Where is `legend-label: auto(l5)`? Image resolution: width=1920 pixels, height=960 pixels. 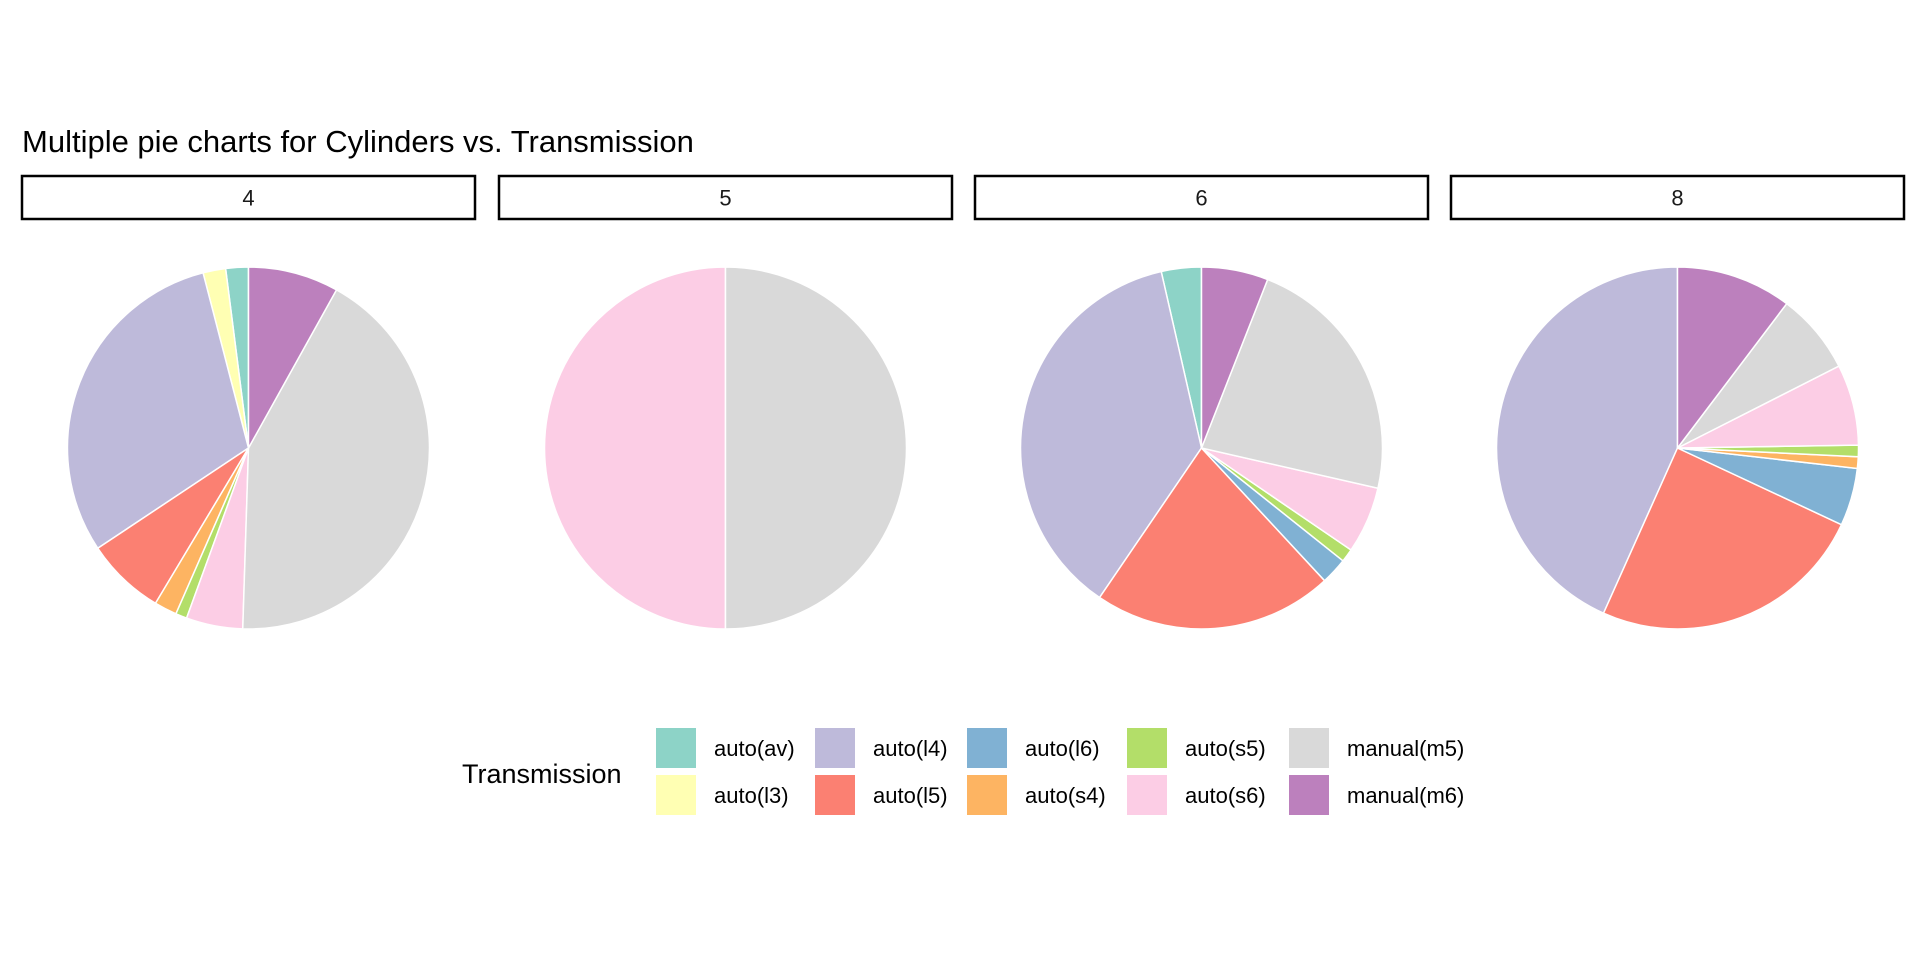 legend-label: auto(l5) is located at coordinates (910, 795).